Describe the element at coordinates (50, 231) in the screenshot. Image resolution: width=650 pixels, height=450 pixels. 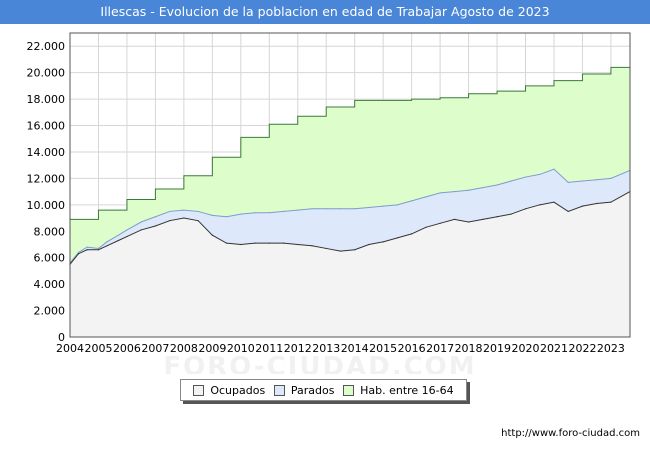
I see `y-tick-label: 8.000` at that location.